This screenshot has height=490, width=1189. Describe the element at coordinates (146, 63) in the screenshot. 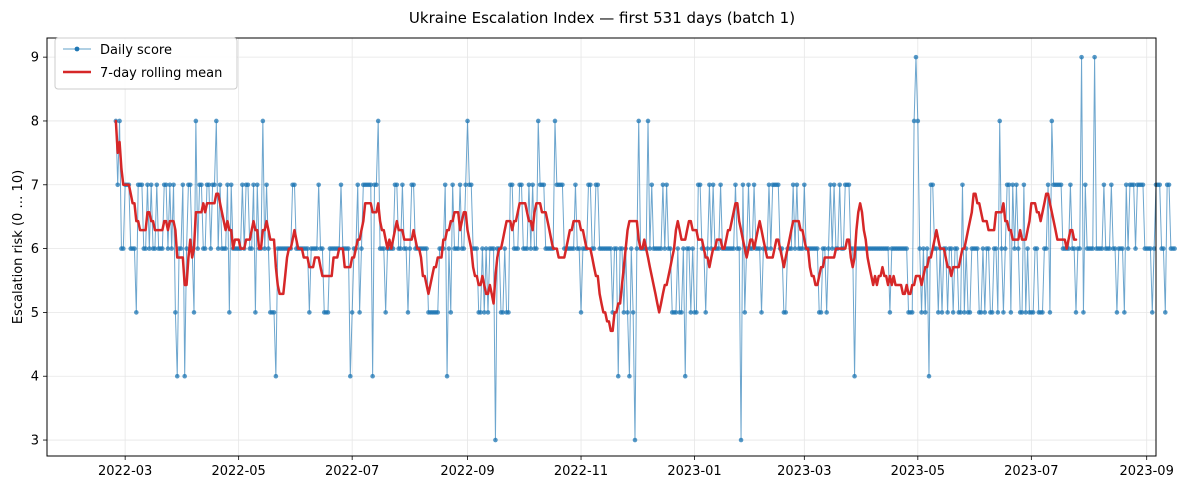

I see `legend: Daily score 7-day rolling mean` at that location.